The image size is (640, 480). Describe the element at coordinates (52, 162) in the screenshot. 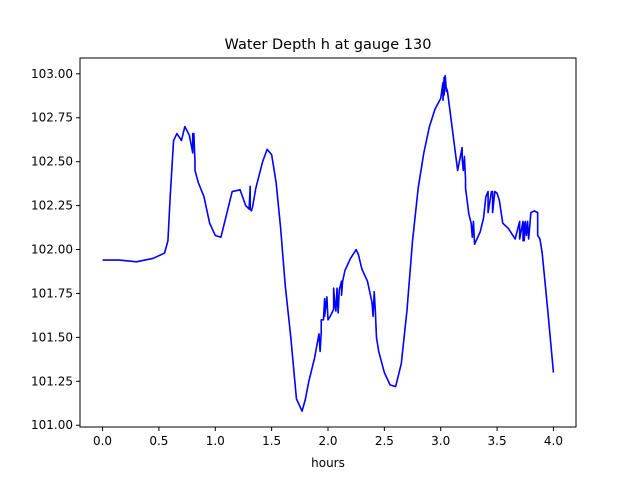

I see `y-tick-label: 102.50` at that location.